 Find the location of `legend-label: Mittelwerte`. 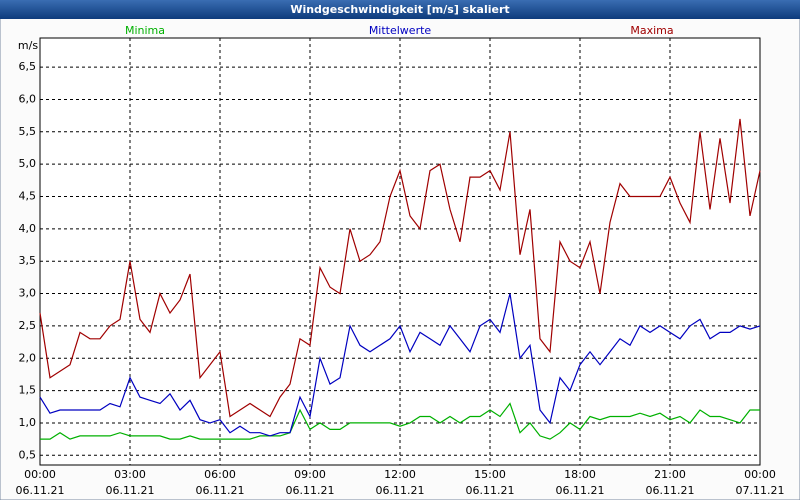

legend-label: Mittelwerte is located at coordinates (400, 30).